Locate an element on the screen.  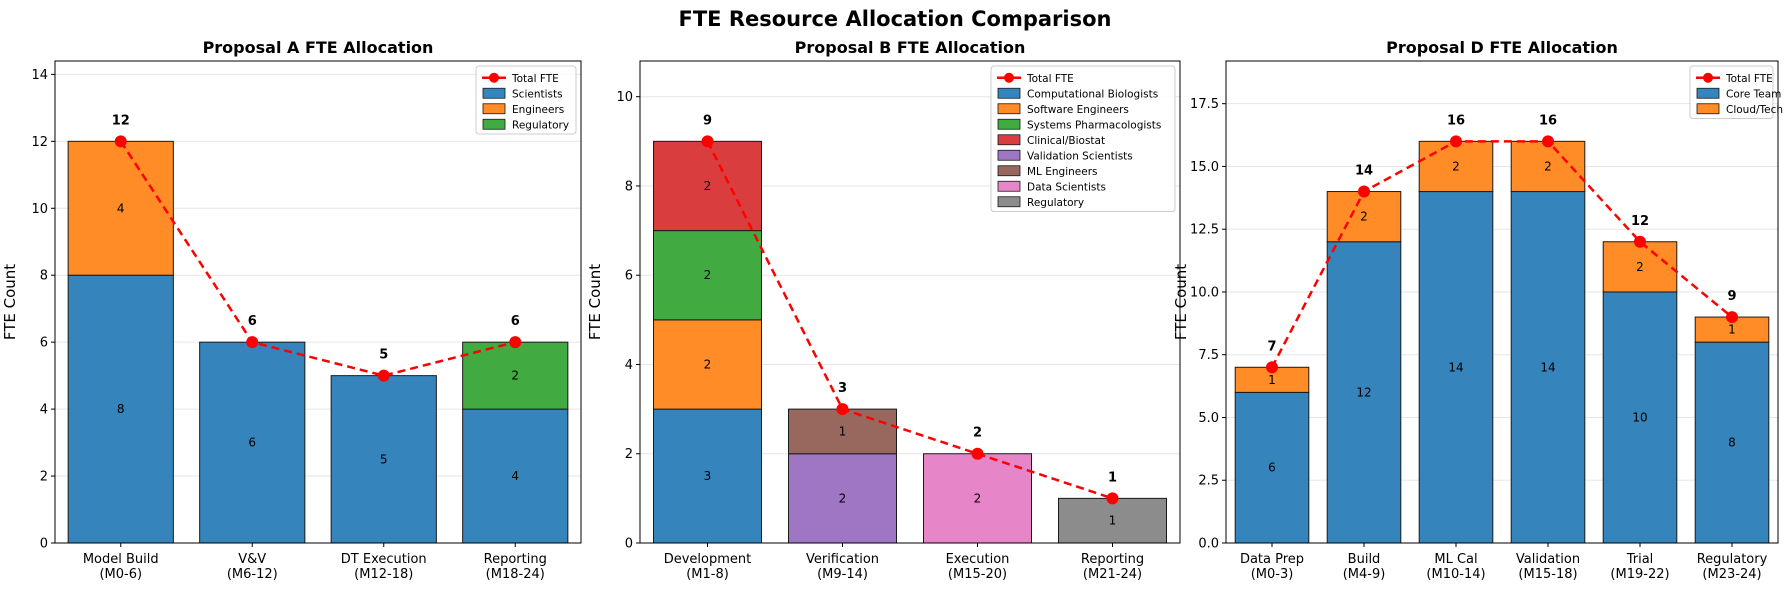
x-tick-line: (M15-18) is located at coordinates (1547, 574).